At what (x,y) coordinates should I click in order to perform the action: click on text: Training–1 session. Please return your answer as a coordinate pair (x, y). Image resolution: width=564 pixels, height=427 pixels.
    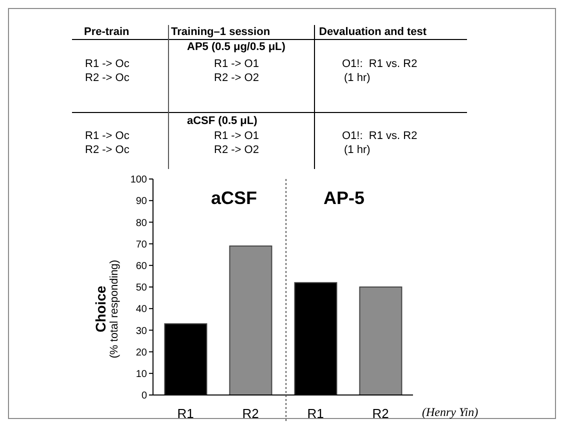
    Looking at the image, I should click on (220, 32).